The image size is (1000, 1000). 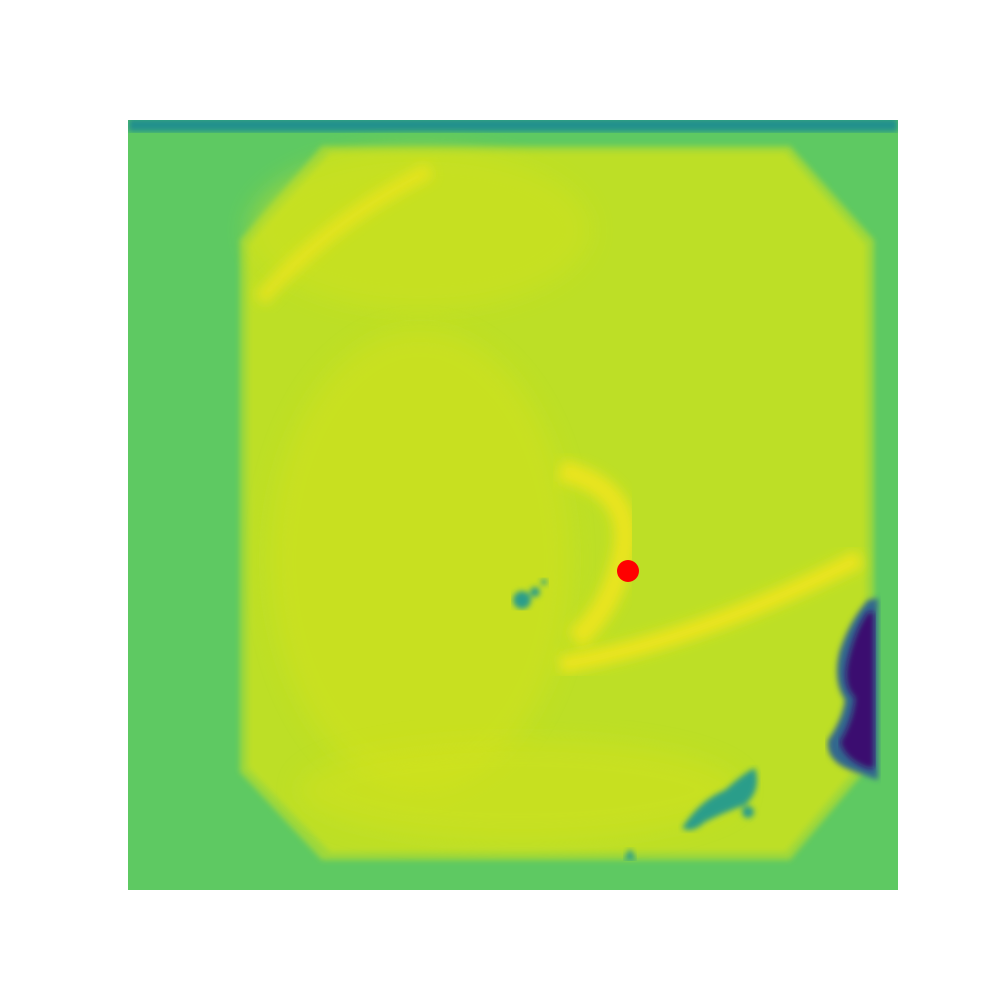 I want to click on dark-patch-right, so click(x=852, y=689).